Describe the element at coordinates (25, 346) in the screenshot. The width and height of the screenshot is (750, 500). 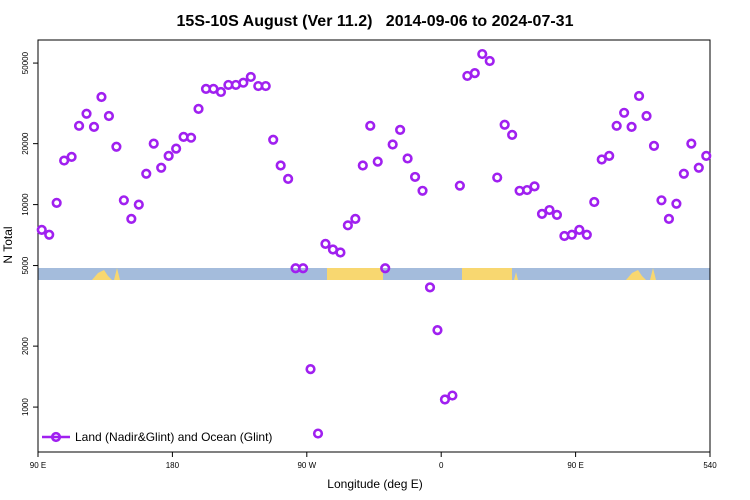
I see `y-tick-label: 2000` at that location.